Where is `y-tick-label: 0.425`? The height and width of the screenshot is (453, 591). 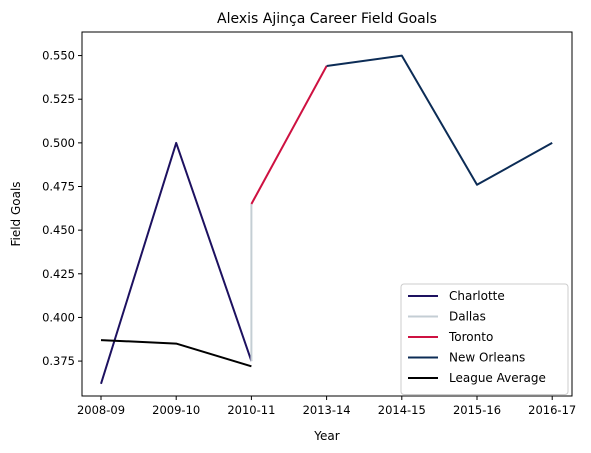
y-tick-label: 0.425 is located at coordinates (58, 274).